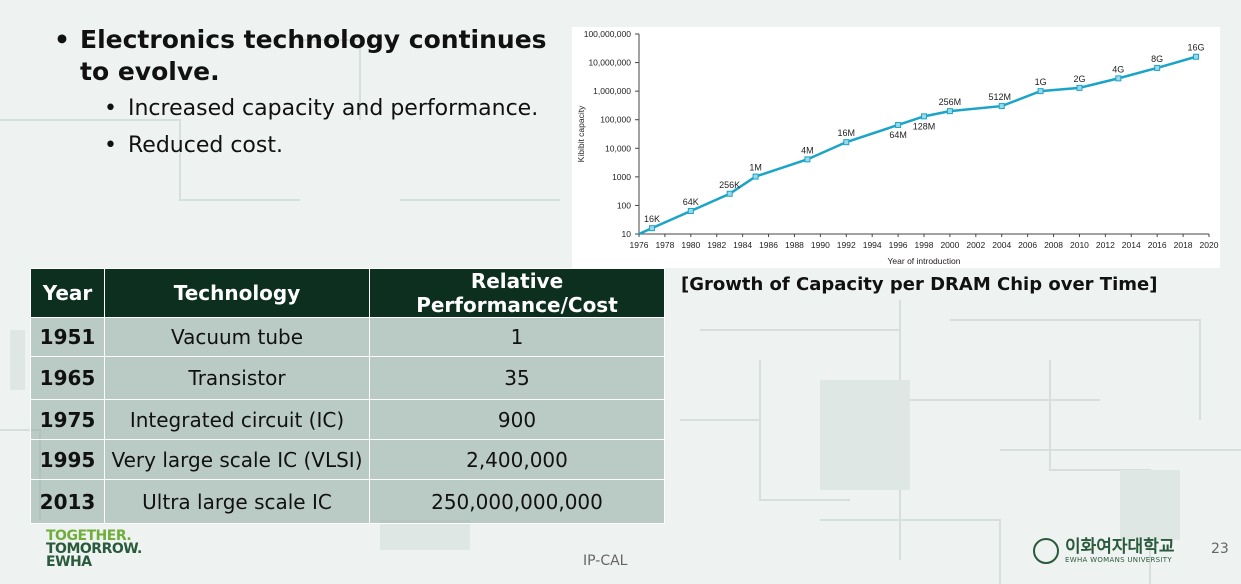 Image resolution: width=1241 pixels, height=584 pixels. I want to click on header-relative-performance: Relative Performance/Cost, so click(517, 293).